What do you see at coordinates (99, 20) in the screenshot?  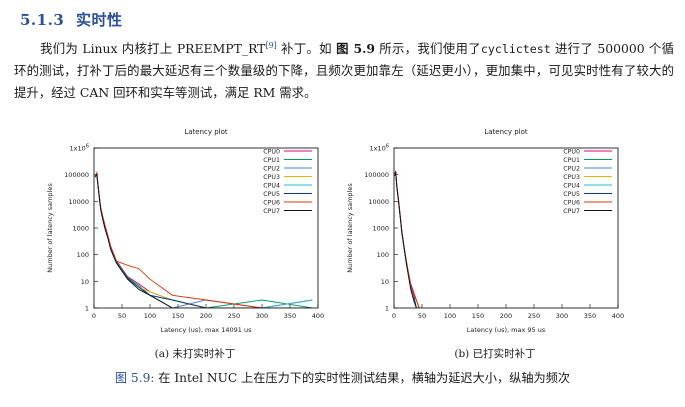 I see `section-title: 实时性` at bounding box center [99, 20].